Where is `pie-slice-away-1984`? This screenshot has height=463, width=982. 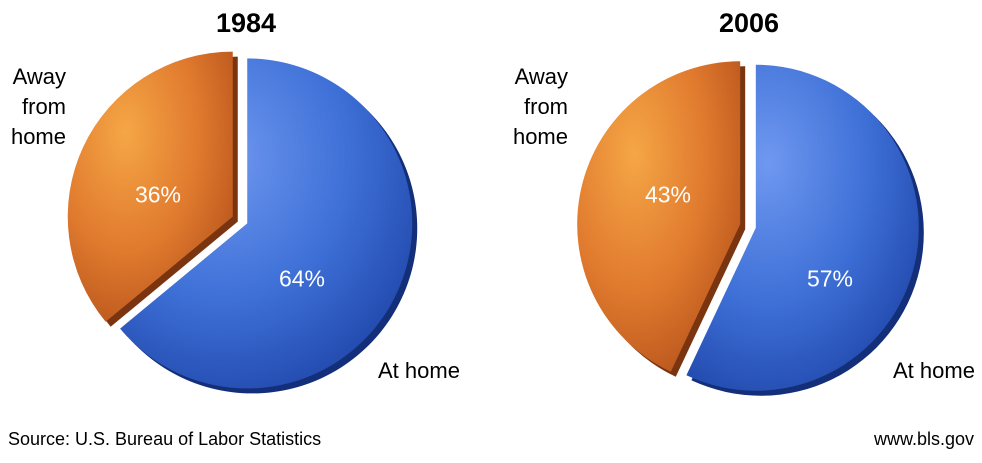 pie-slice-away-1984 is located at coordinates (150, 186).